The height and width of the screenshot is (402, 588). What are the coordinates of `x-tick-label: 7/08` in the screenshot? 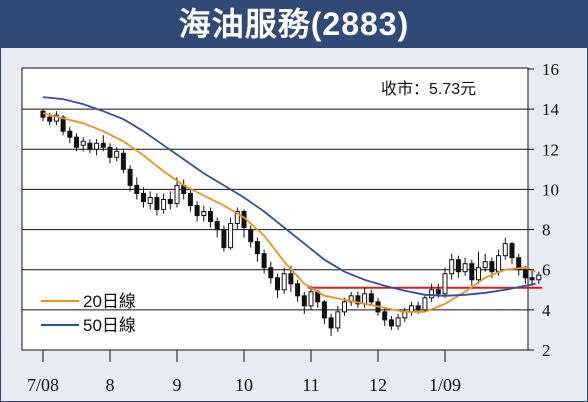 It's located at (43, 385).